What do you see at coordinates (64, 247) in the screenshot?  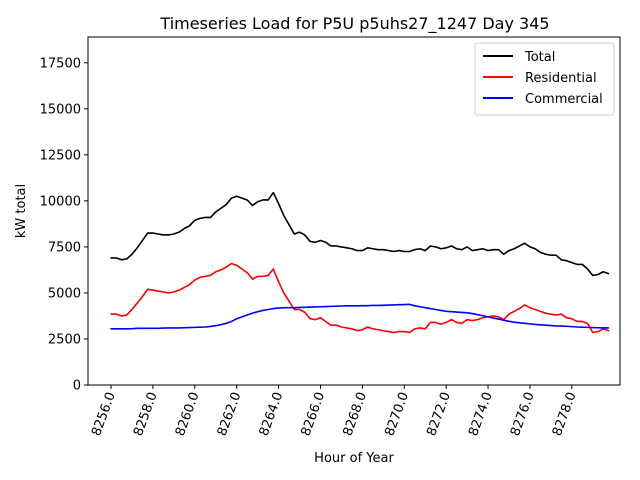 I see `y-tick-label: 7500` at bounding box center [64, 247].